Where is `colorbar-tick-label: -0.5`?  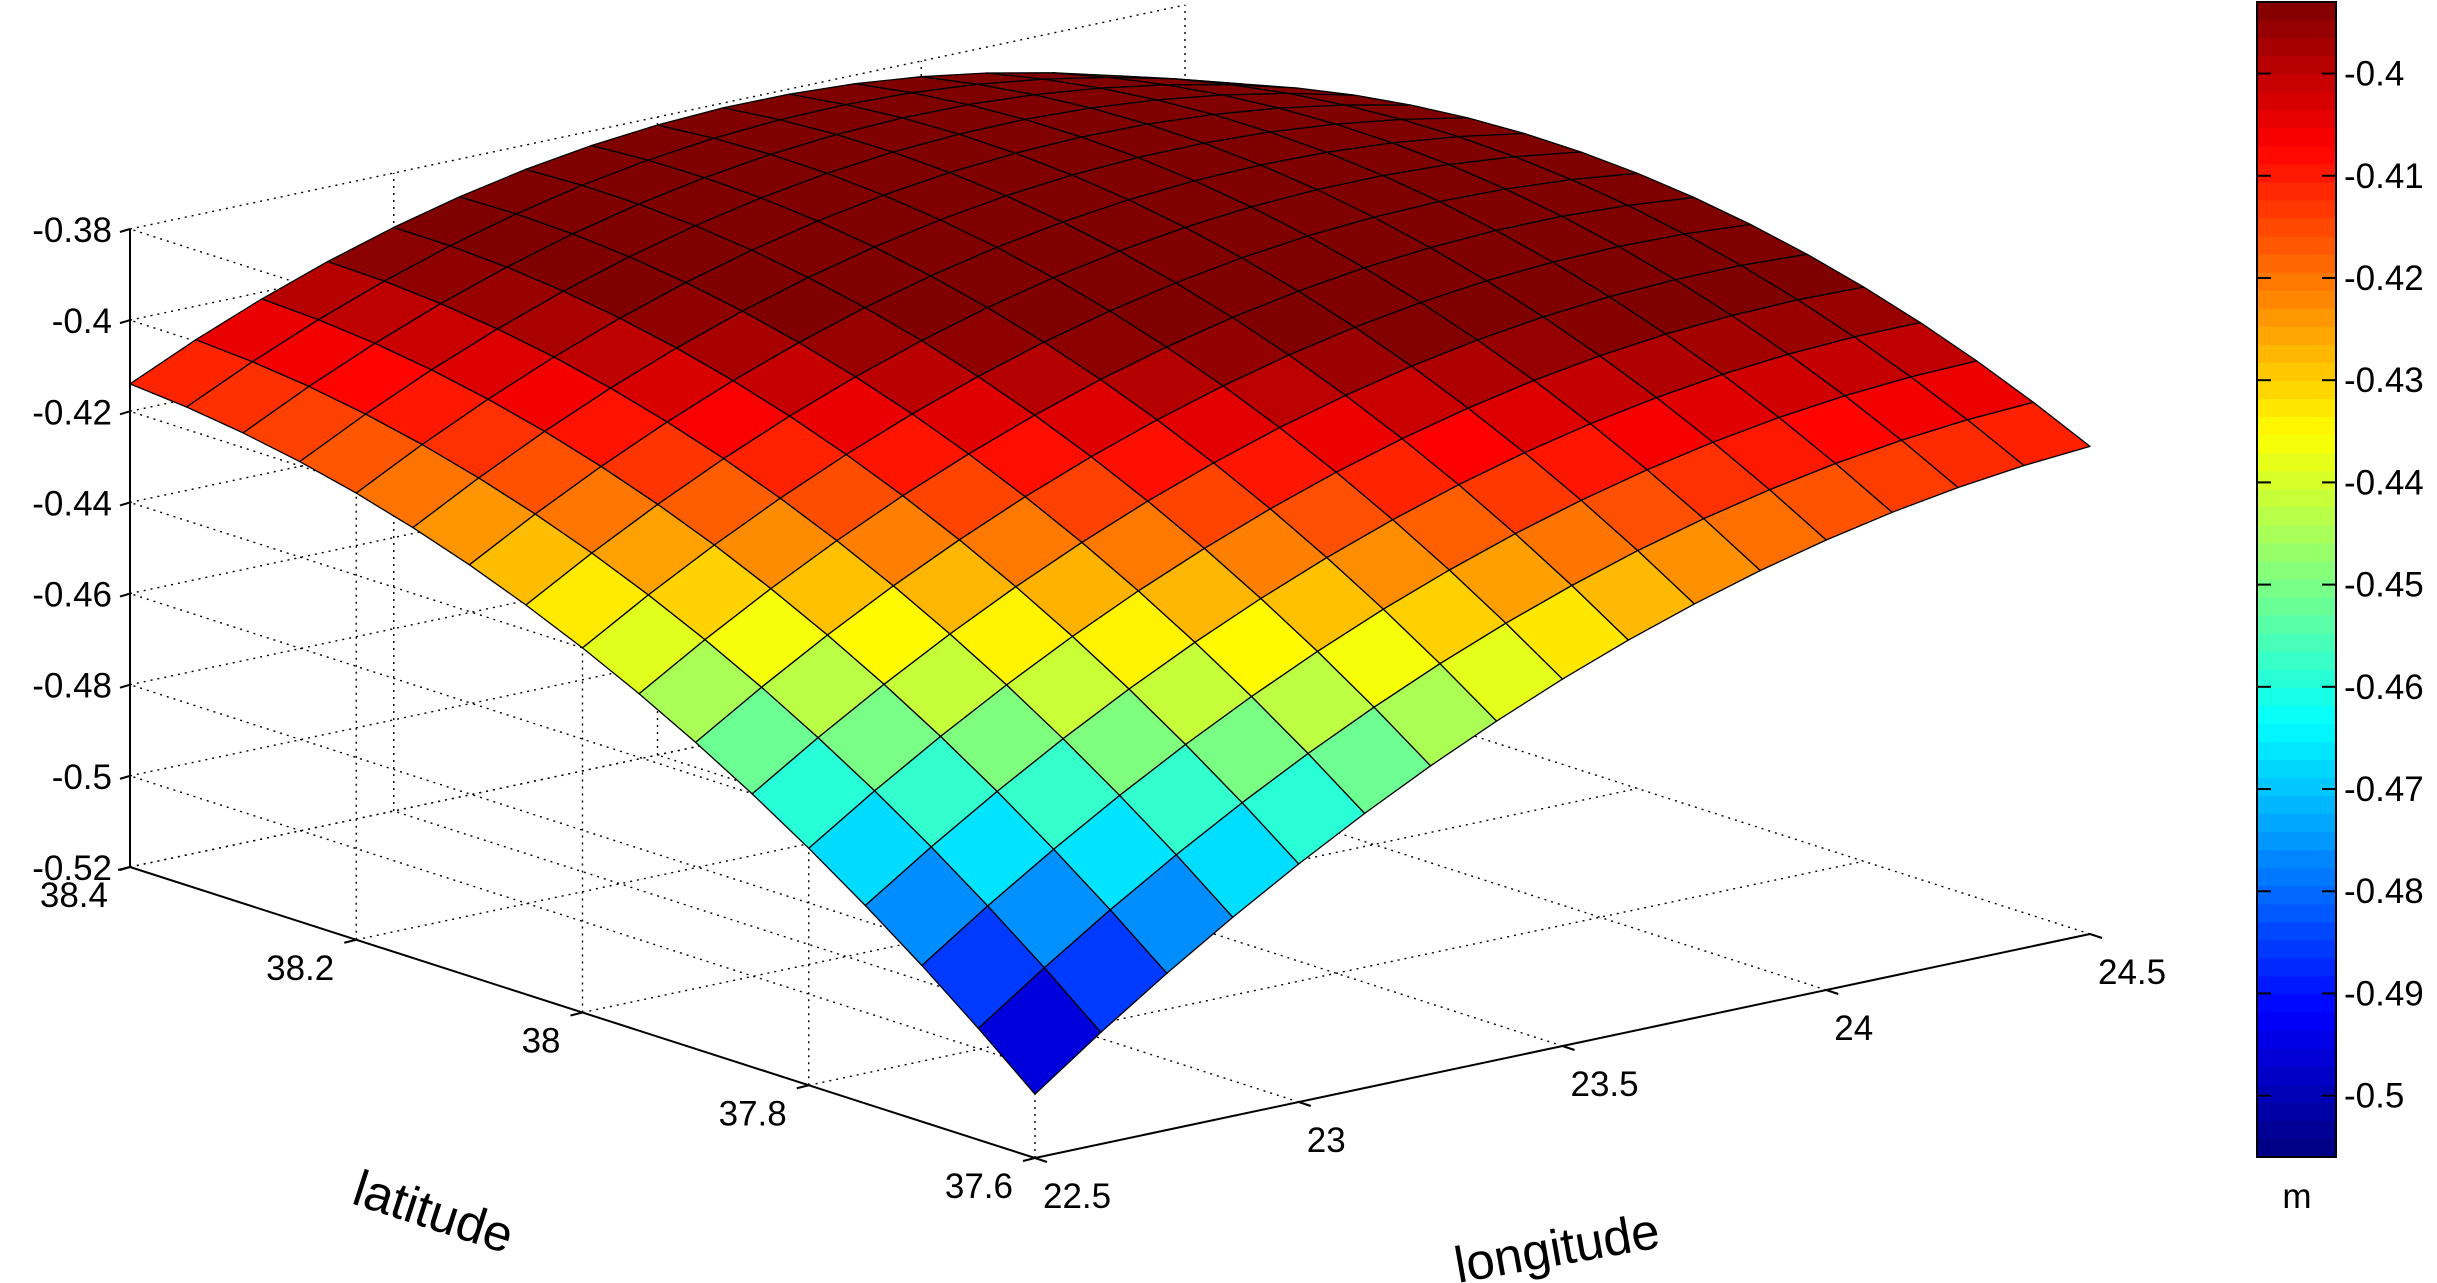
colorbar-tick-label: -0.5 is located at coordinates (2374, 1096).